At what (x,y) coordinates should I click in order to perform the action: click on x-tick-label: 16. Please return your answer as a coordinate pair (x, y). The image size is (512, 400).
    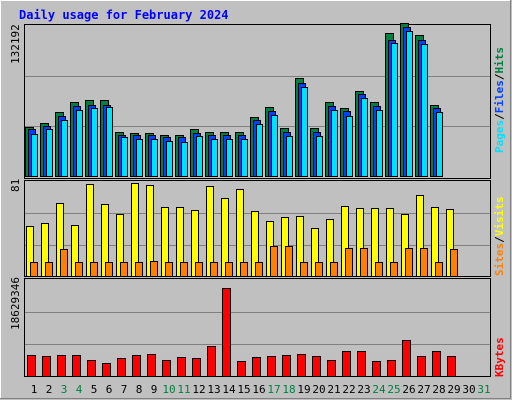
    Looking at the image, I should click on (258, 389).